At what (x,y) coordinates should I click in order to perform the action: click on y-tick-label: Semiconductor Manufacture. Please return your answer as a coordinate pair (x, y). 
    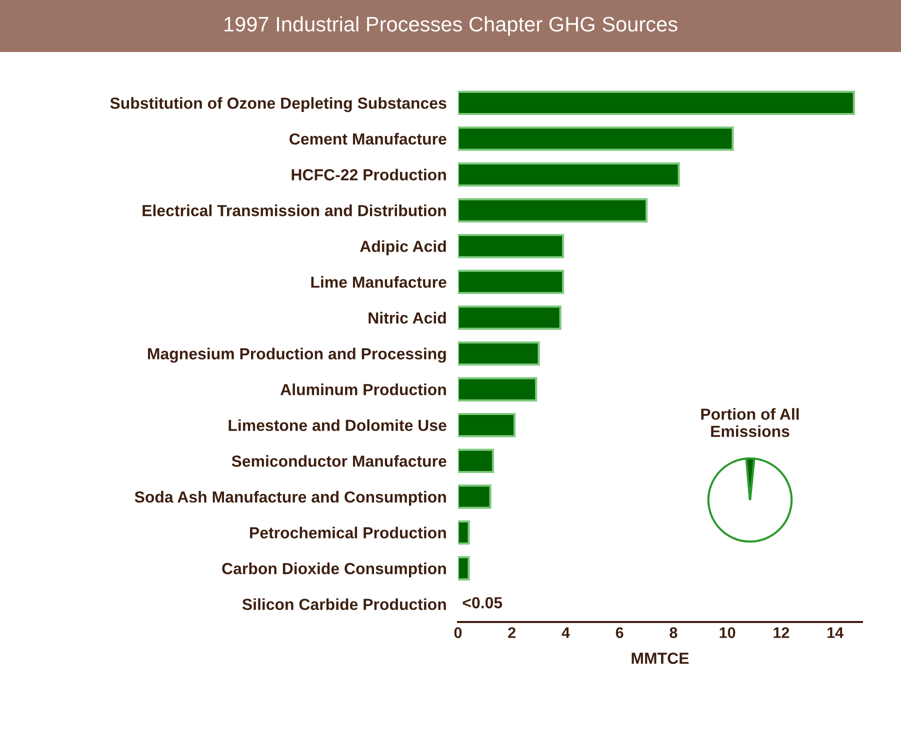
    Looking at the image, I should click on (339, 461).